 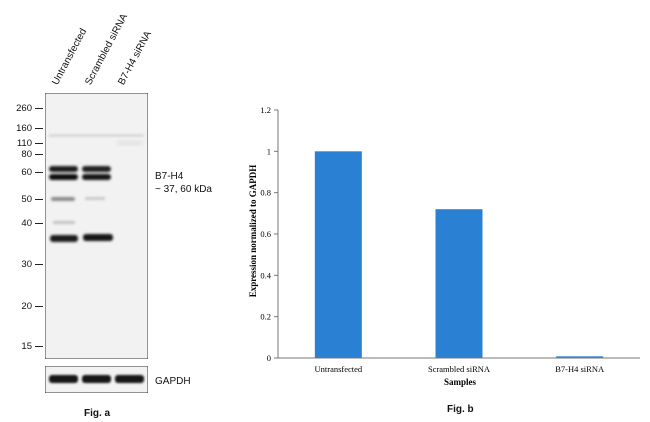 What do you see at coordinates (26, 199) in the screenshot?
I see `mw-50: 50` at bounding box center [26, 199].